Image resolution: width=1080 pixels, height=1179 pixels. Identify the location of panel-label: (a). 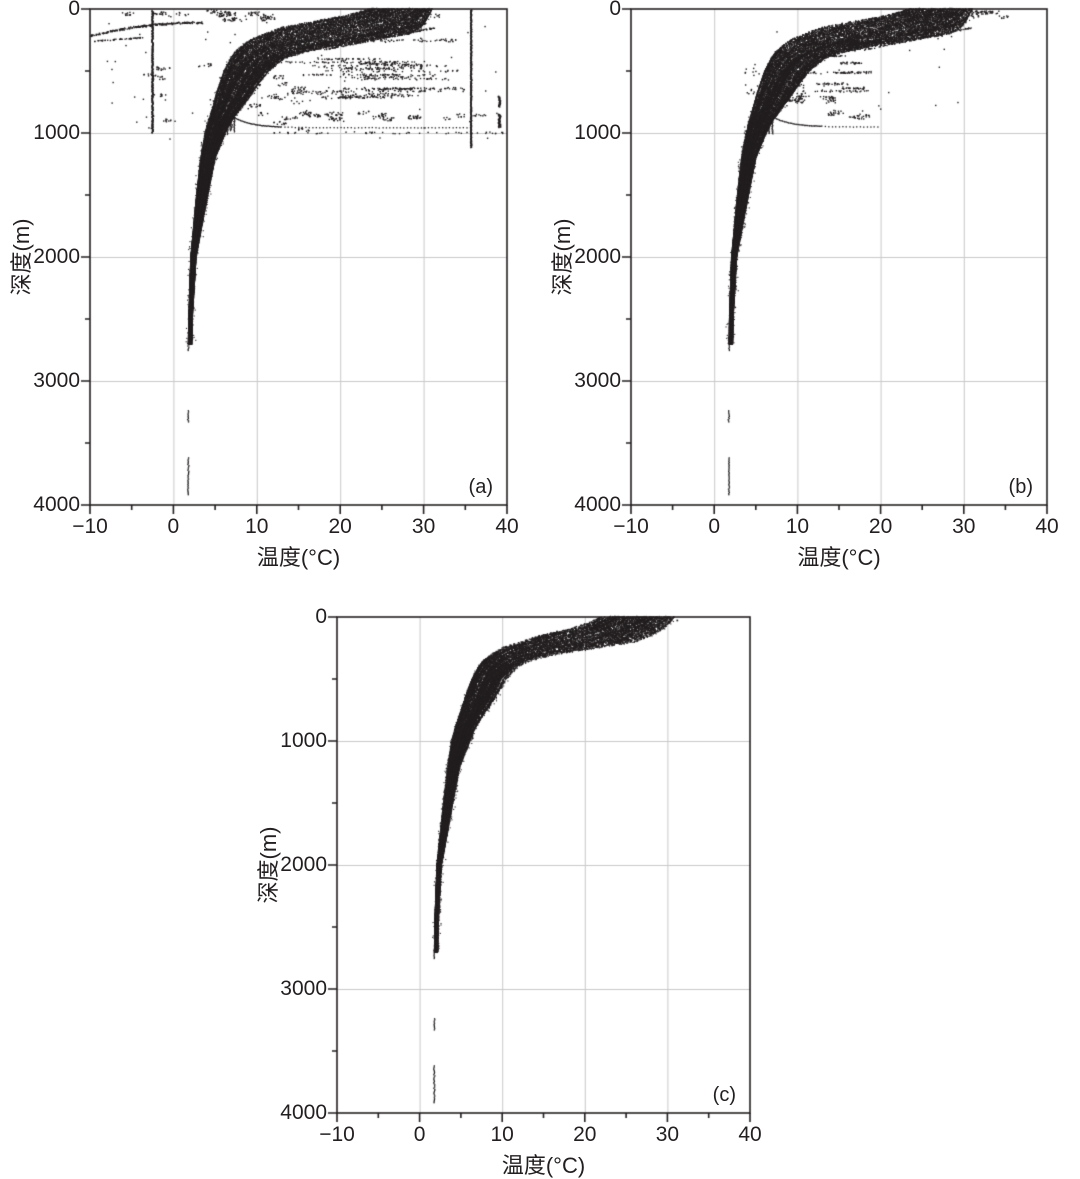
(480, 487).